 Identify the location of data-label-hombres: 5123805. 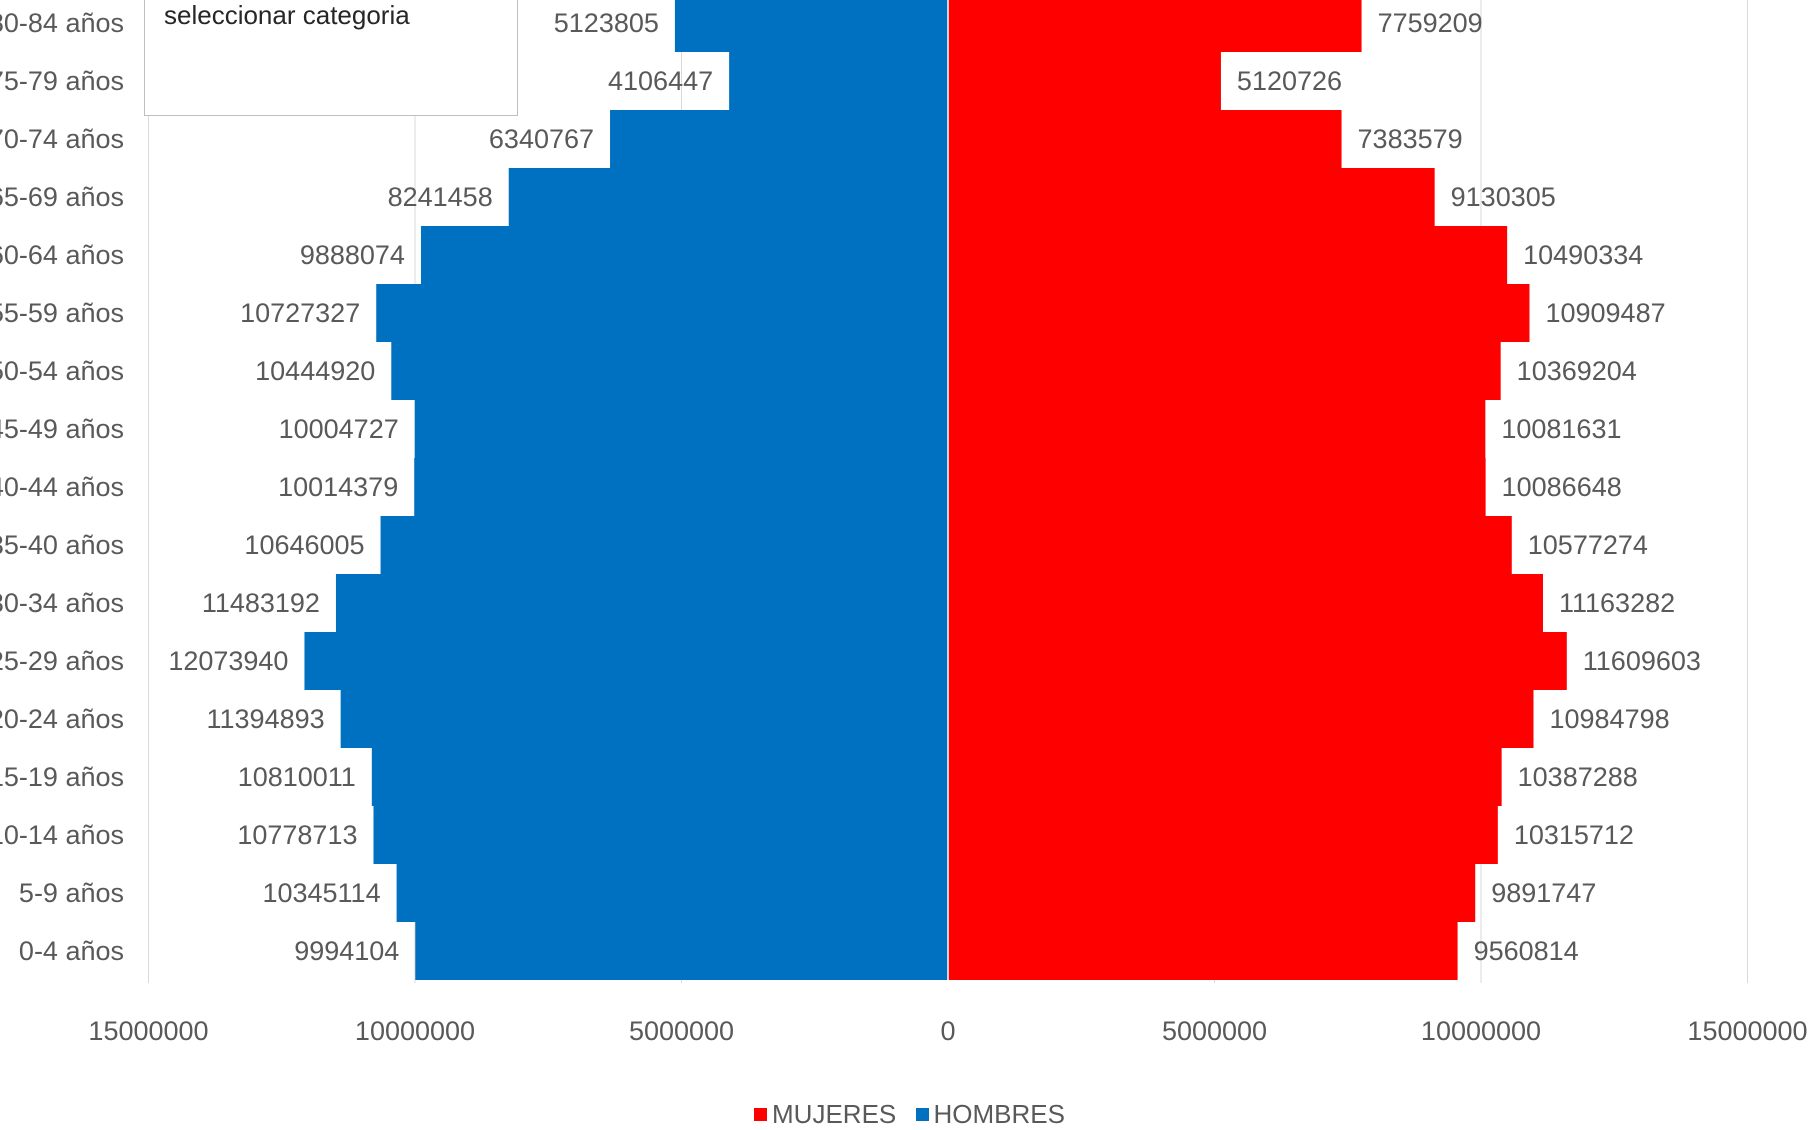
(606, 23).